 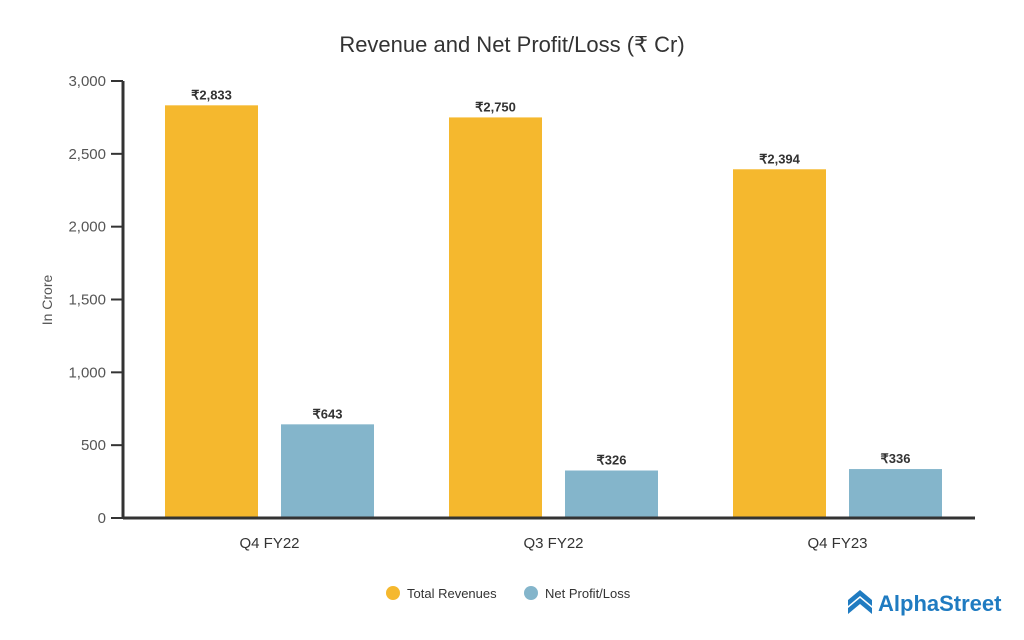 What do you see at coordinates (93, 445) in the screenshot?
I see `y-tick-label: 500` at bounding box center [93, 445].